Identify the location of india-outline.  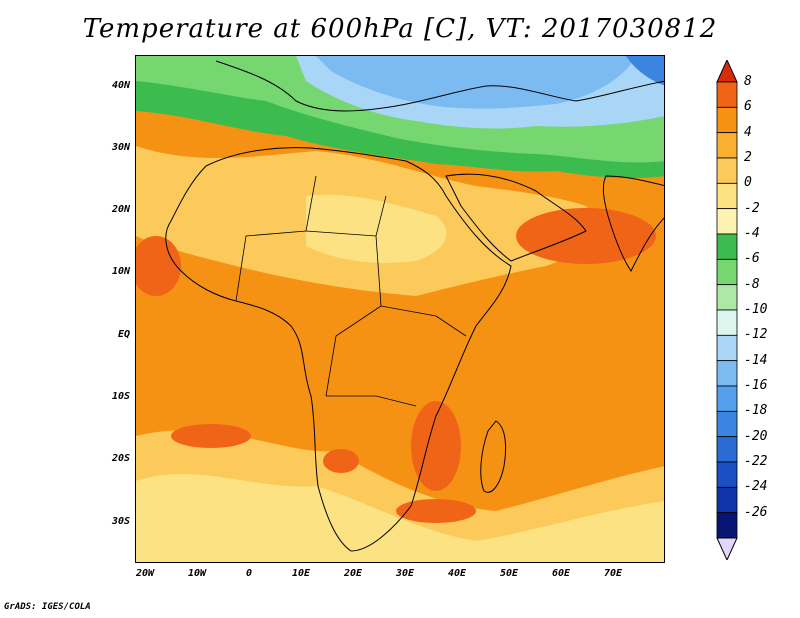
(633, 223).